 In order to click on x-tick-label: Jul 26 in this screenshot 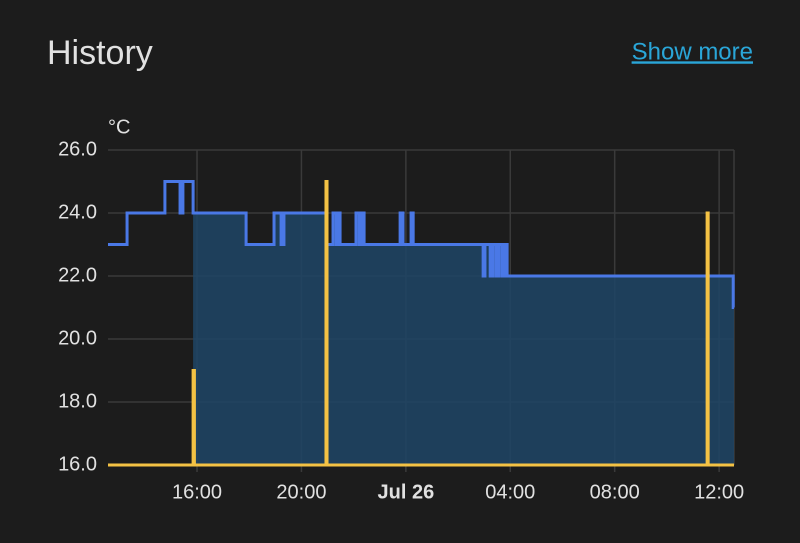, I will do `click(406, 492)`.